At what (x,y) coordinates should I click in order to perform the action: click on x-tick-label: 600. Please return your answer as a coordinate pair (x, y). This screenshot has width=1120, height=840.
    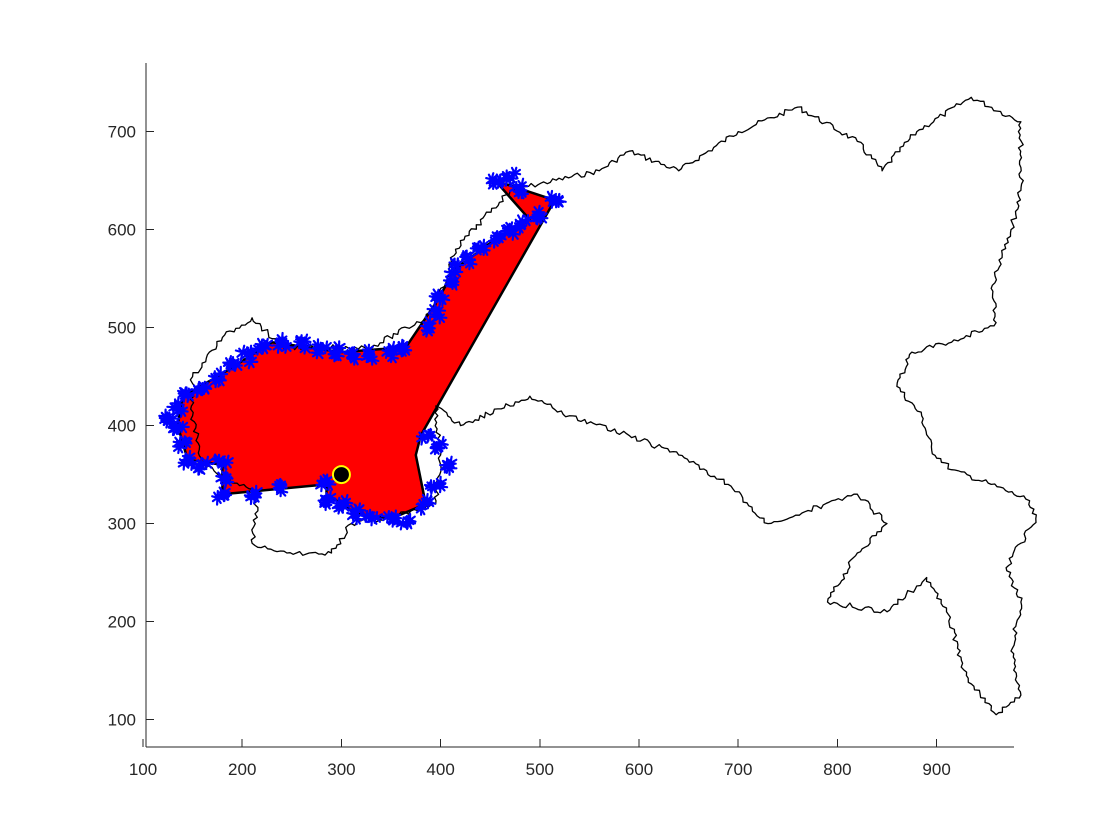
    Looking at the image, I should click on (639, 769).